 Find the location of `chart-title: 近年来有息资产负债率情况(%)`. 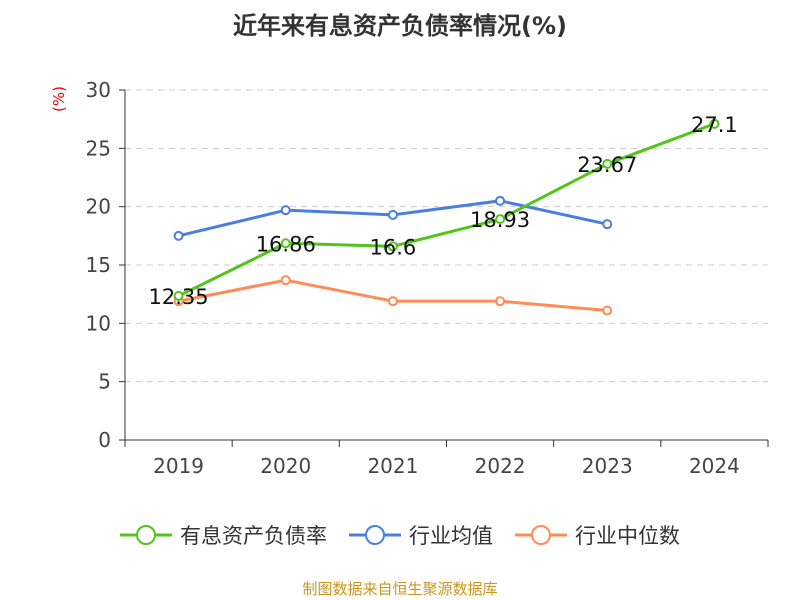

chart-title: 近年来有息资产负债率情况(%) is located at coordinates (400, 26).